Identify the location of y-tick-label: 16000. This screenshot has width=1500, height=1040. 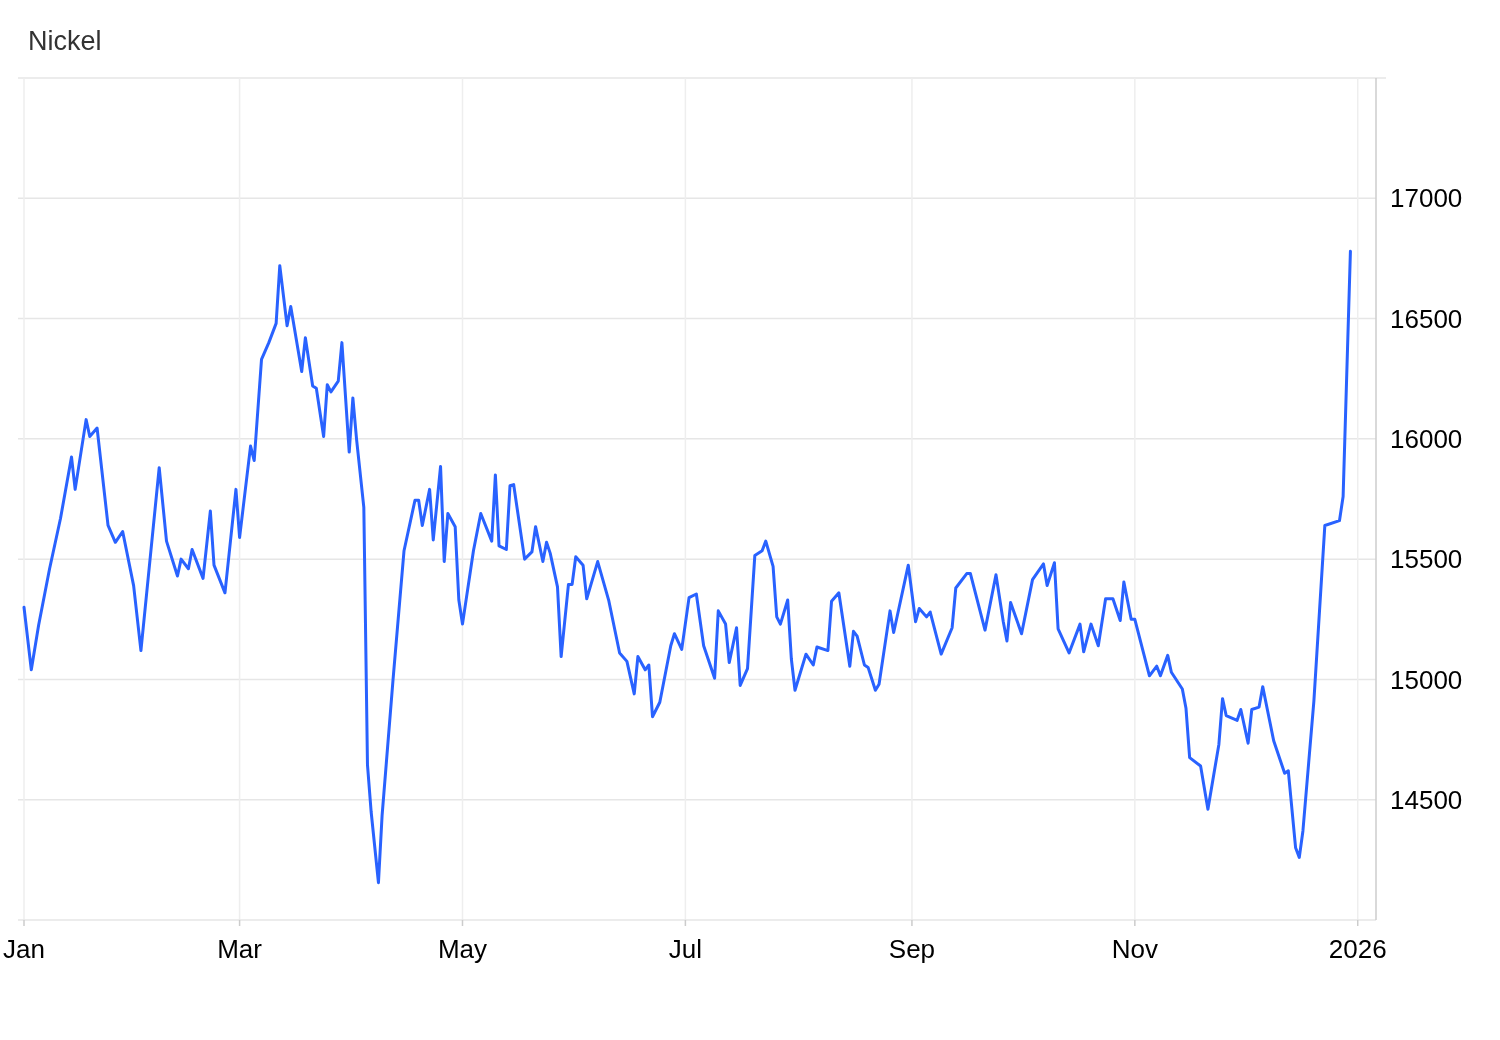
(1426, 438).